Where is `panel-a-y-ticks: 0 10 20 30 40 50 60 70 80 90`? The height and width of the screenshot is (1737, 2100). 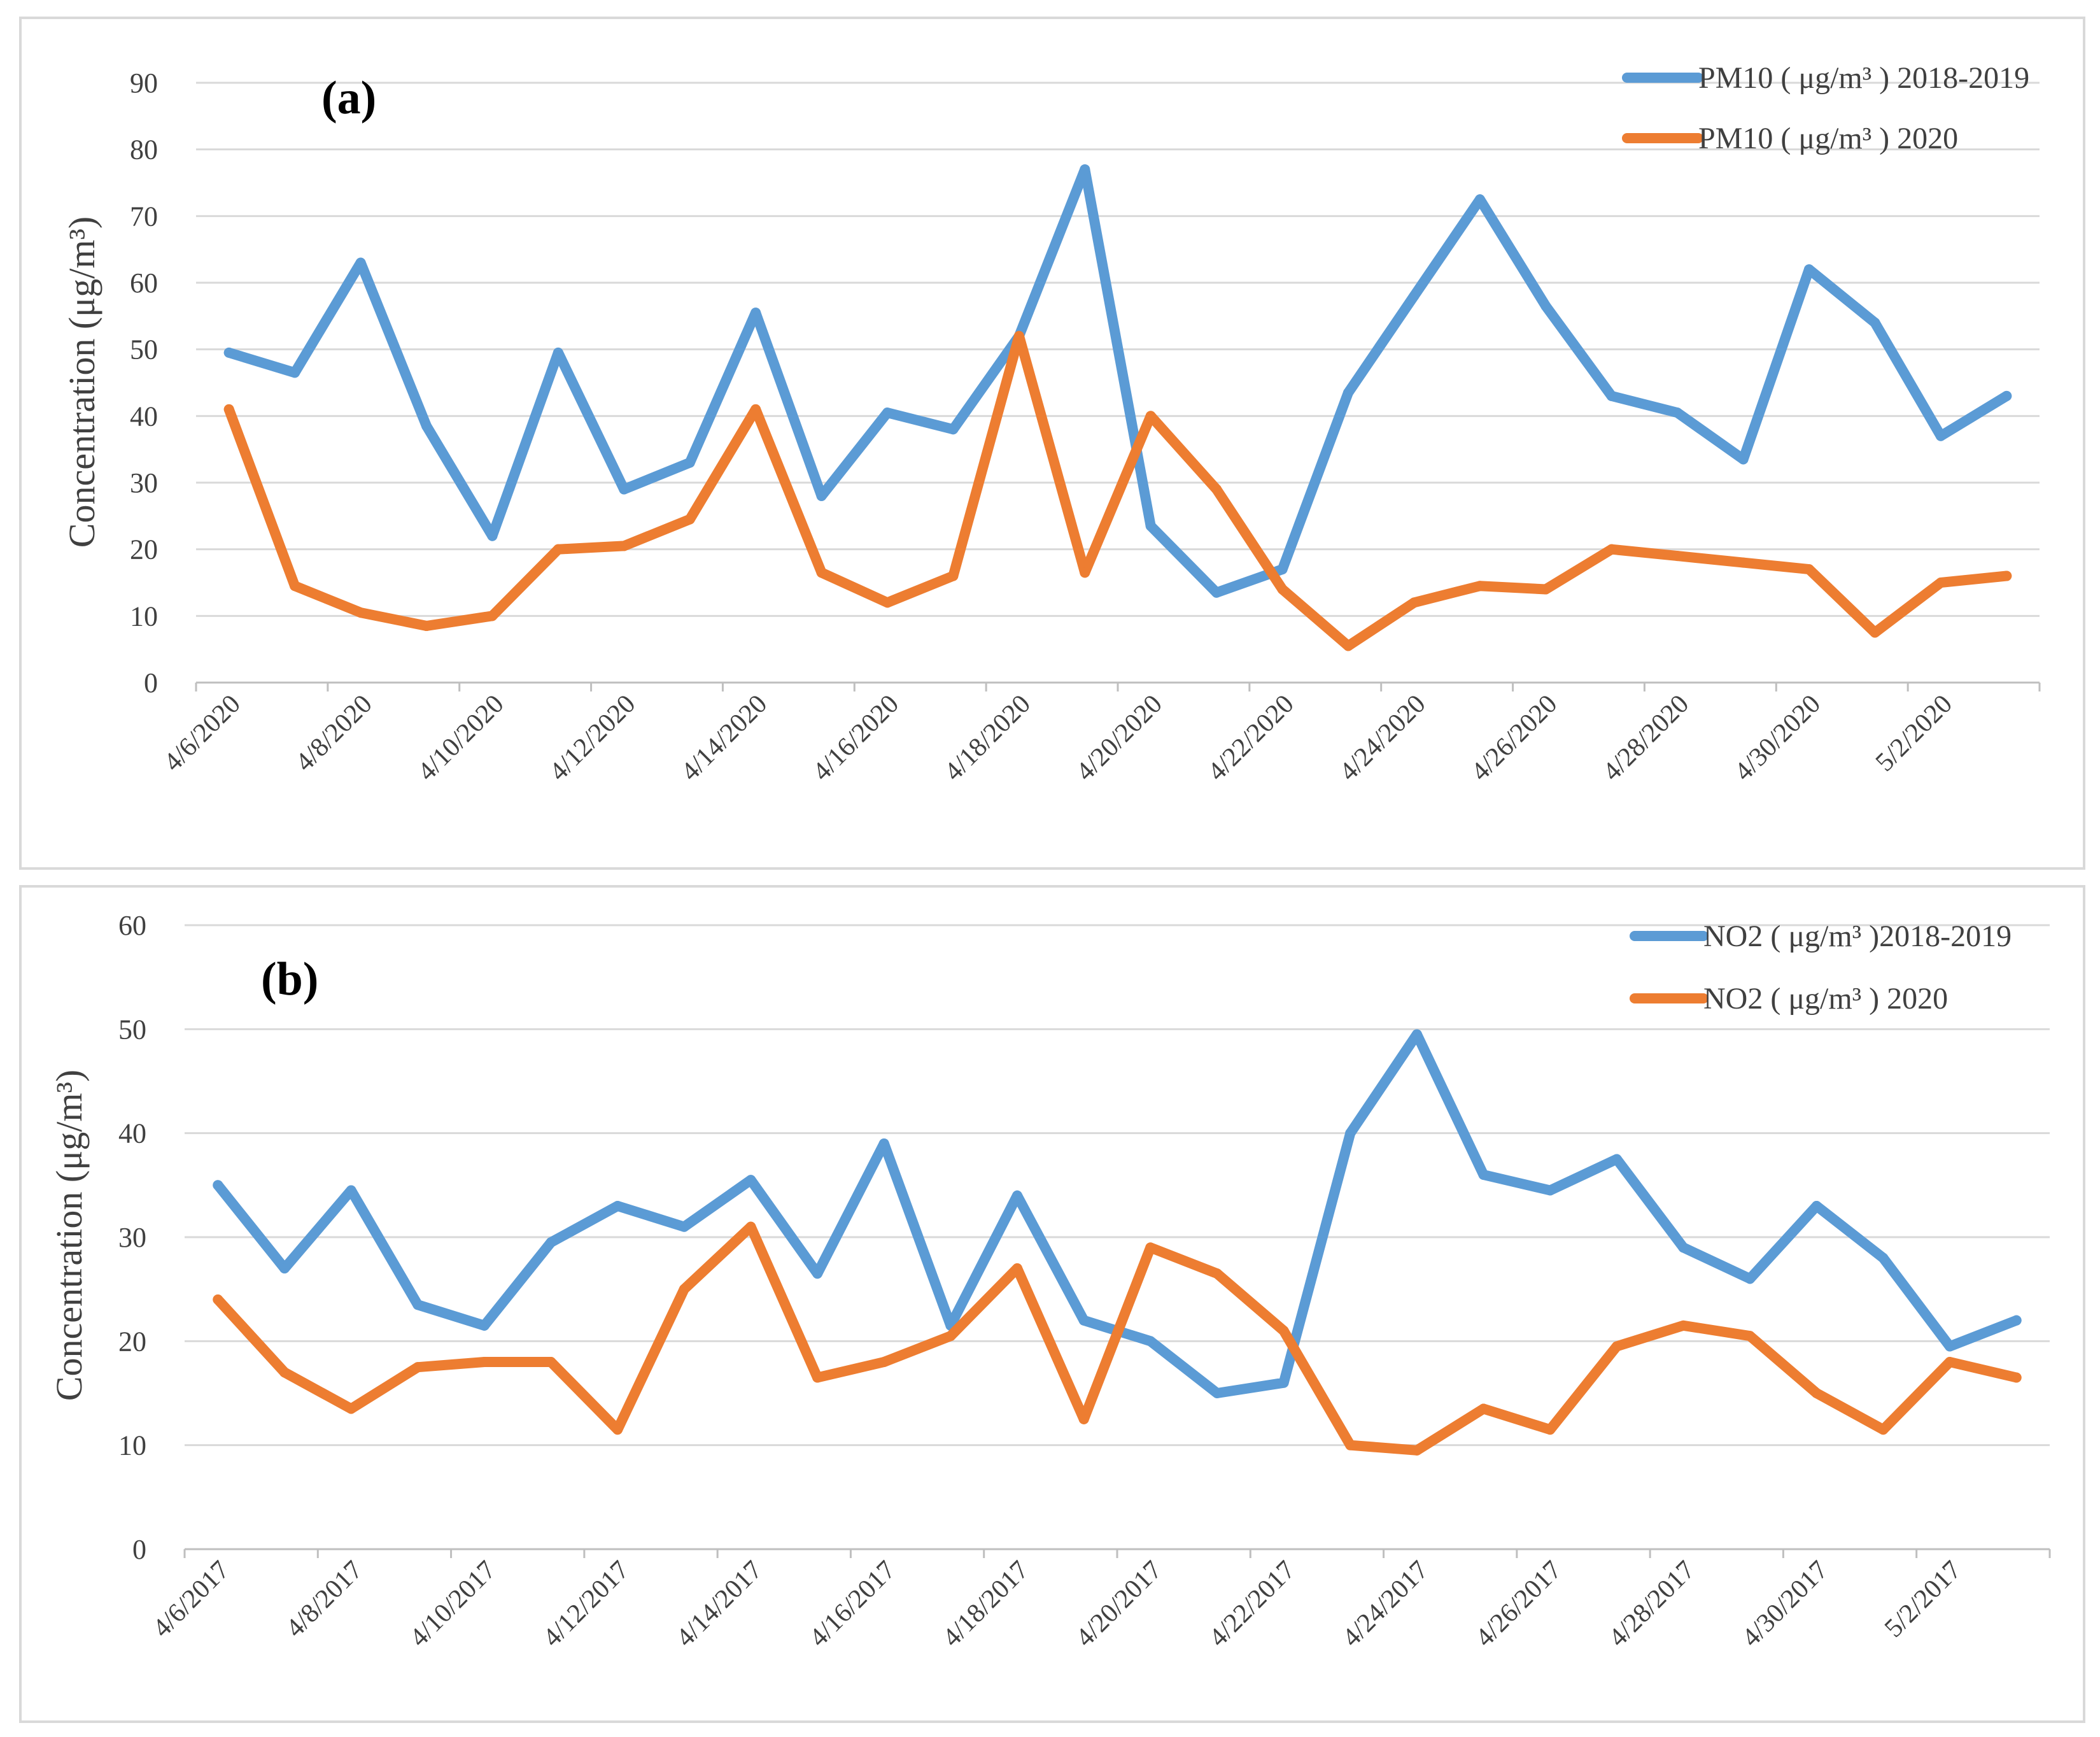 panel-a-y-ticks: 0 10 20 30 40 50 60 70 80 90 is located at coordinates (144, 383).